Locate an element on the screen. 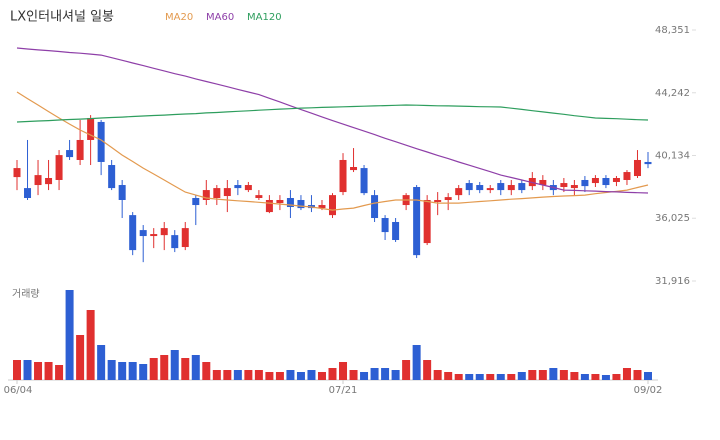 The height and width of the screenshot is (440, 720). legend-entry: MA60 is located at coordinates (220, 17).